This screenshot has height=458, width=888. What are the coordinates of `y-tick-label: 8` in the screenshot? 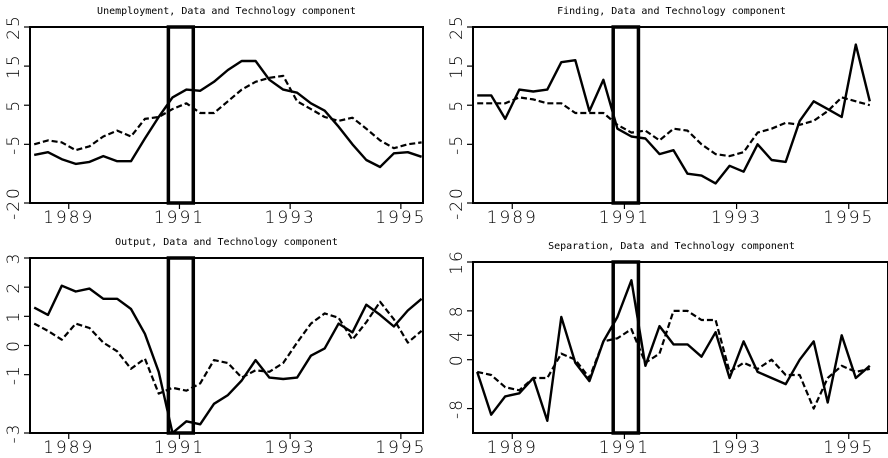 It's located at (457, 310).